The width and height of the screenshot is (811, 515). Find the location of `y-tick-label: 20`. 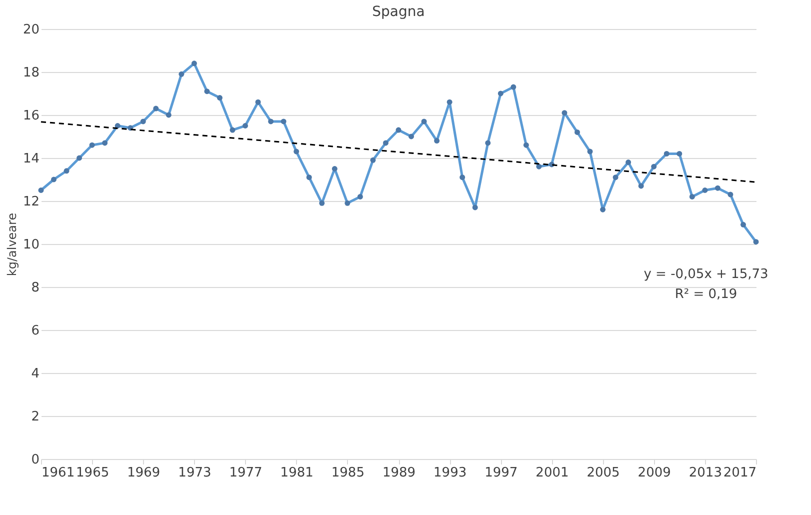

y-tick-label: 20 is located at coordinates (31, 30).